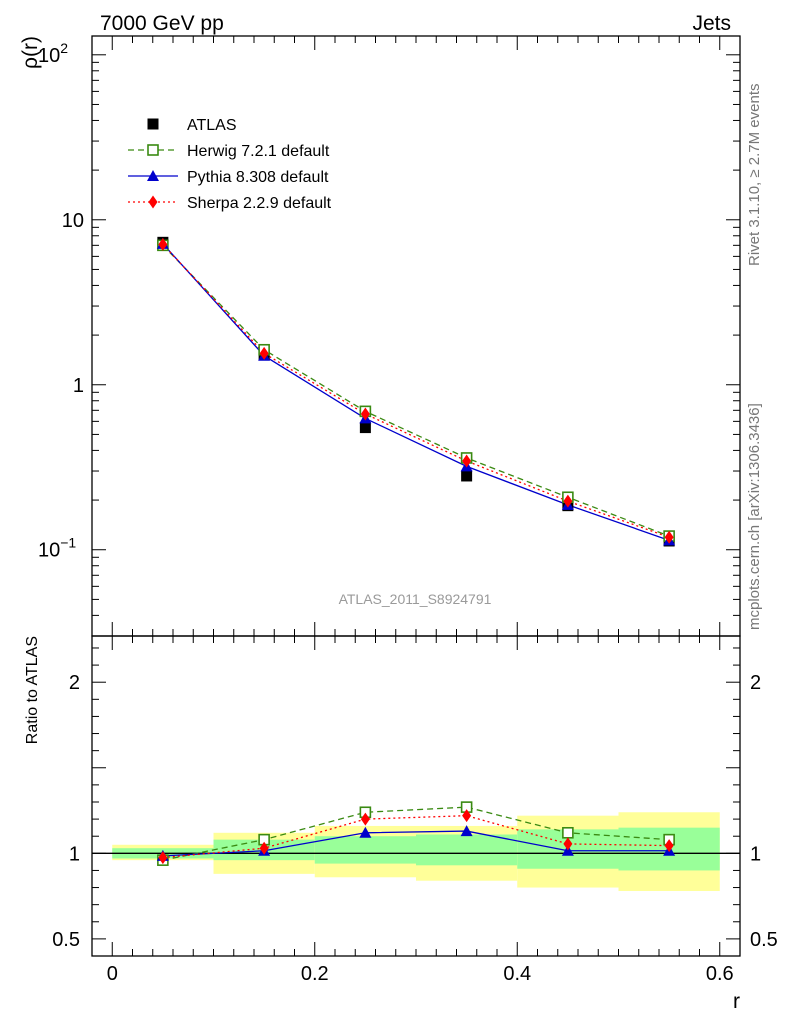 Image resolution: width=786 pixels, height=1024 pixels. I want to click on ratio-point-herwig, so click(568, 832).